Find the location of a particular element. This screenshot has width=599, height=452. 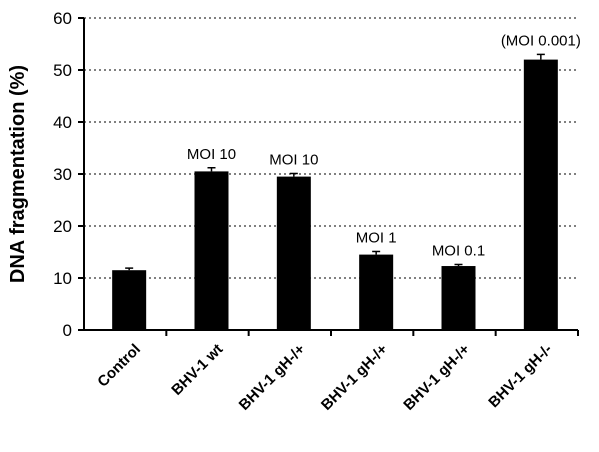

bar-annotation: MOI 1 is located at coordinates (376, 237).